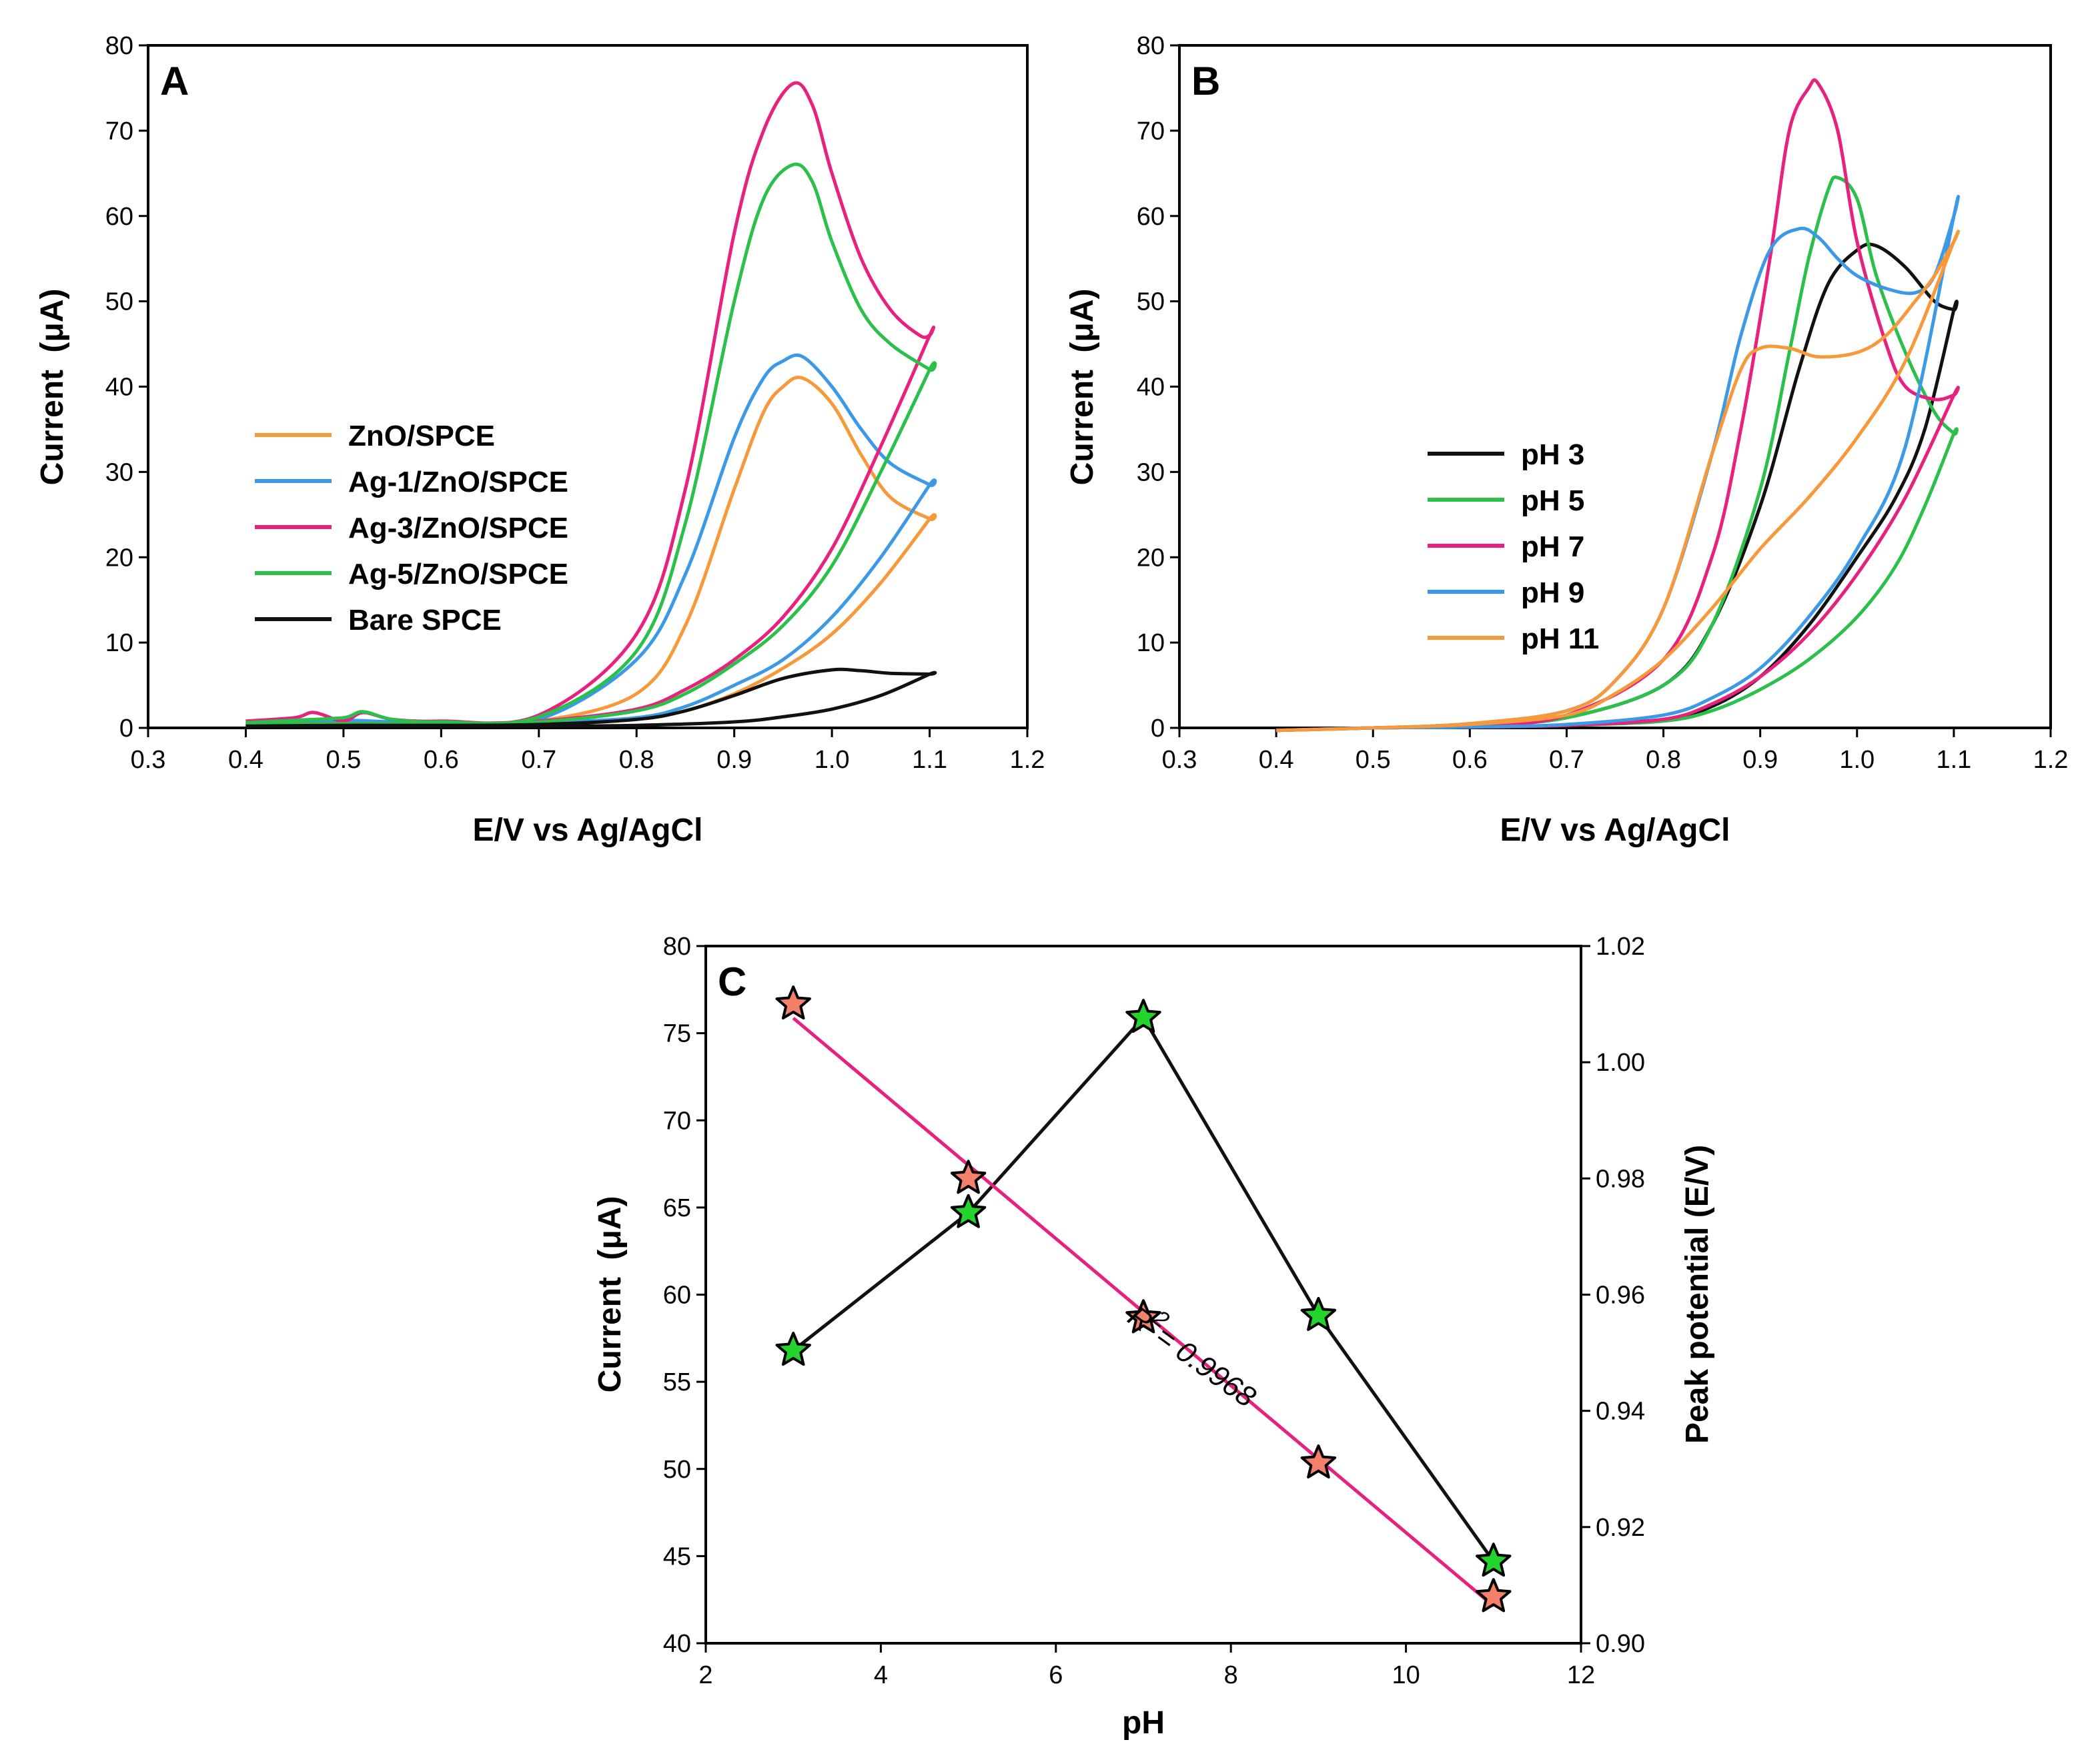  Describe the element at coordinates (591, 444) in the screenshot. I see `series-line-ag-5-zno-spce` at that location.